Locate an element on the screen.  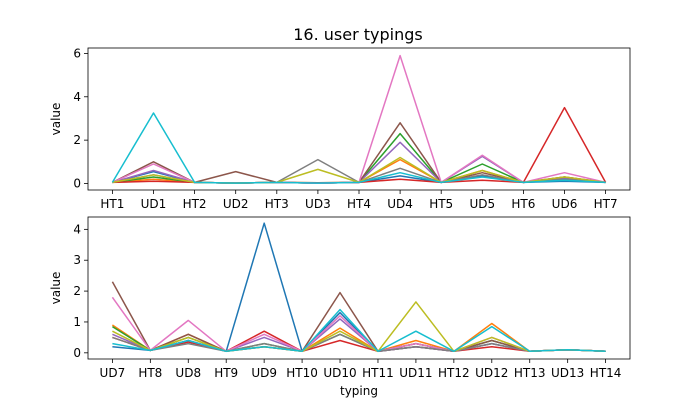
x-tick-label: HT3 is located at coordinates (277, 204).